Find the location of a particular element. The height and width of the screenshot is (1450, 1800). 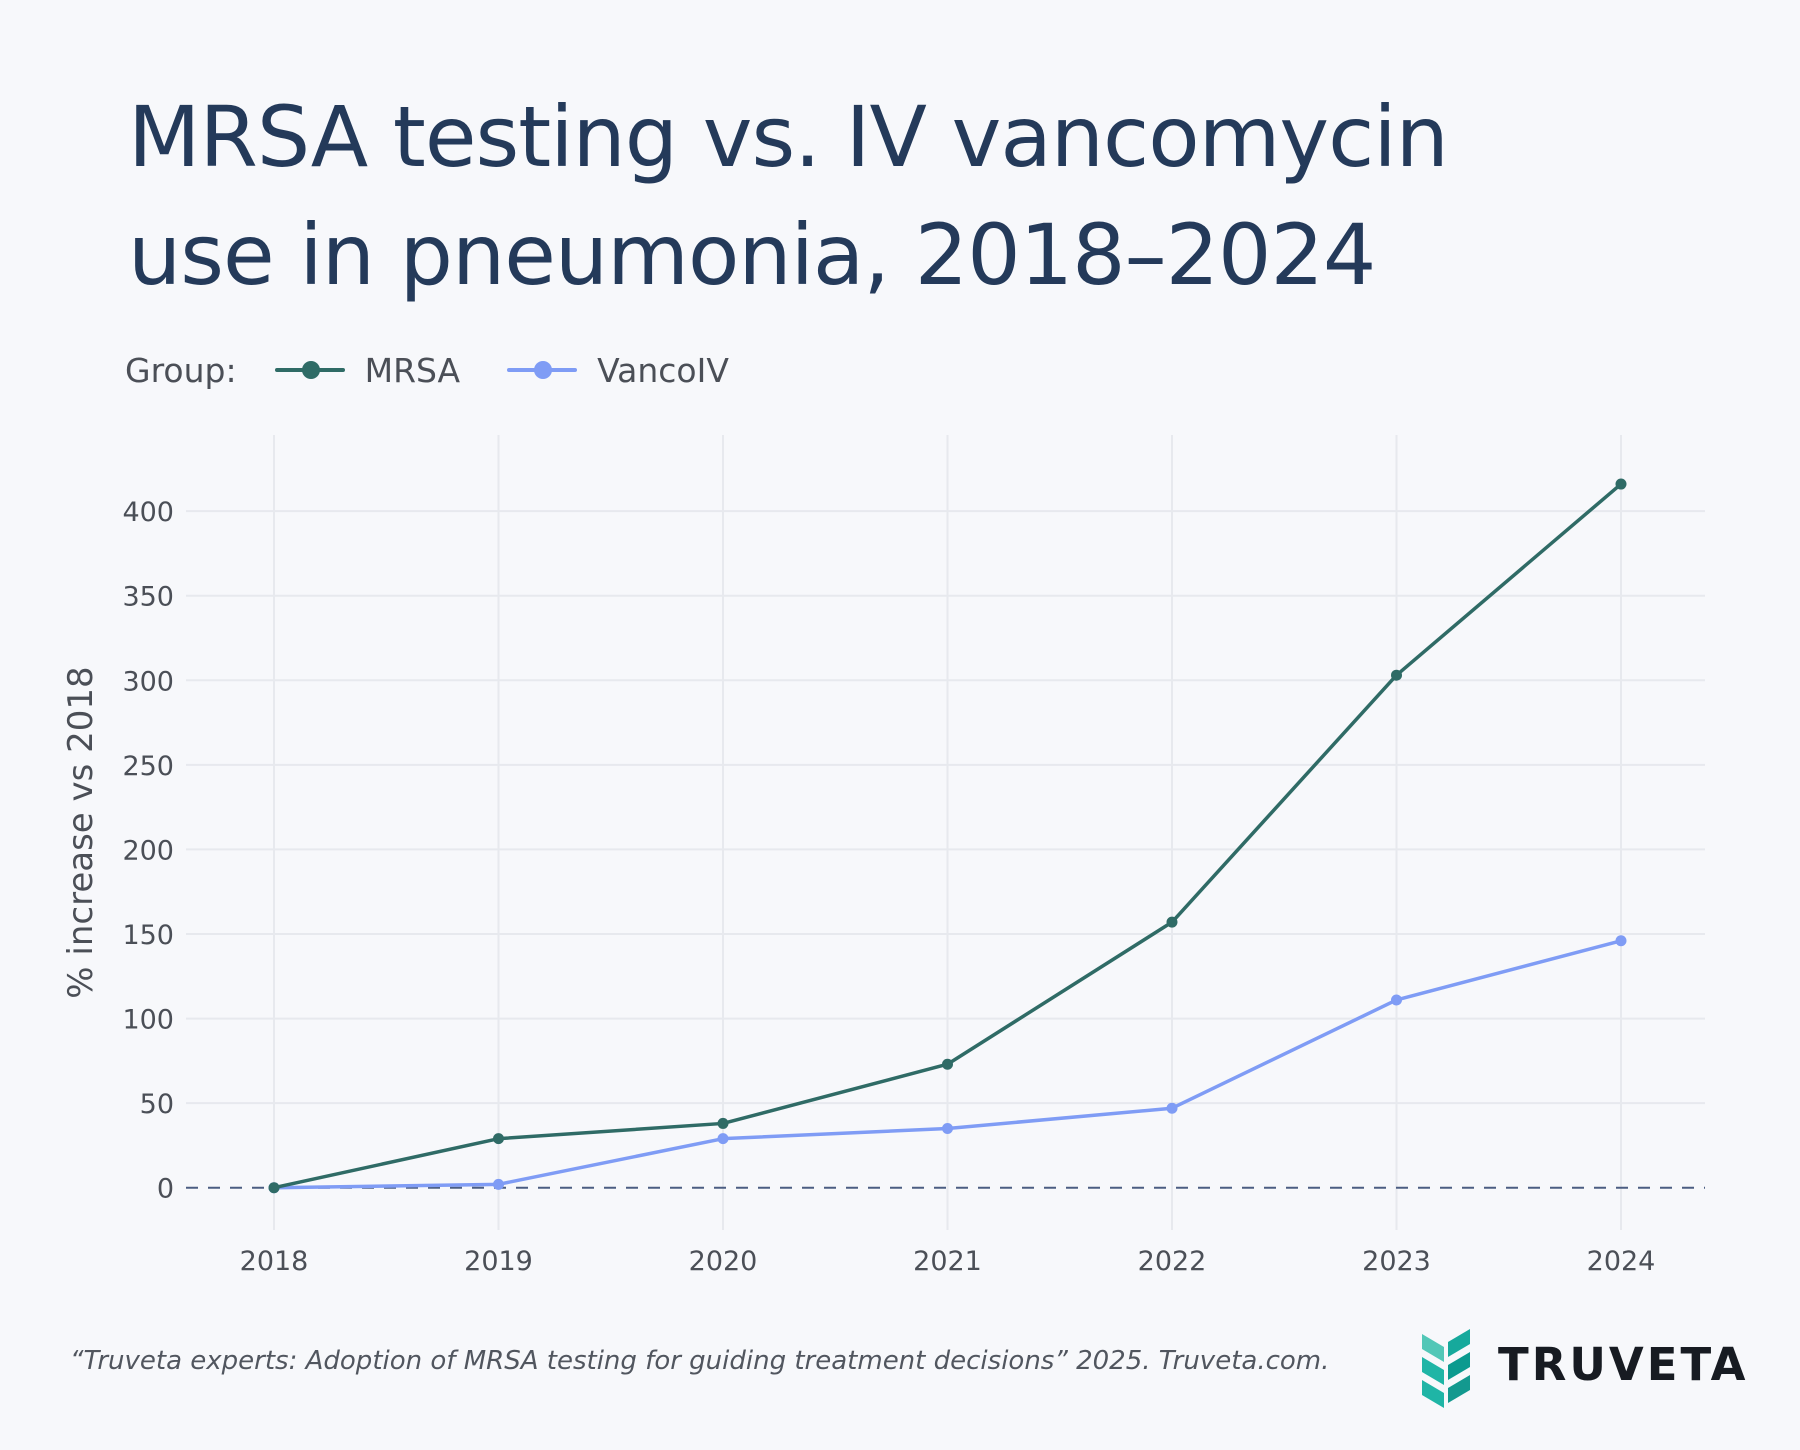

x-tick-label-2023: 2023 is located at coordinates (1396, 1261).